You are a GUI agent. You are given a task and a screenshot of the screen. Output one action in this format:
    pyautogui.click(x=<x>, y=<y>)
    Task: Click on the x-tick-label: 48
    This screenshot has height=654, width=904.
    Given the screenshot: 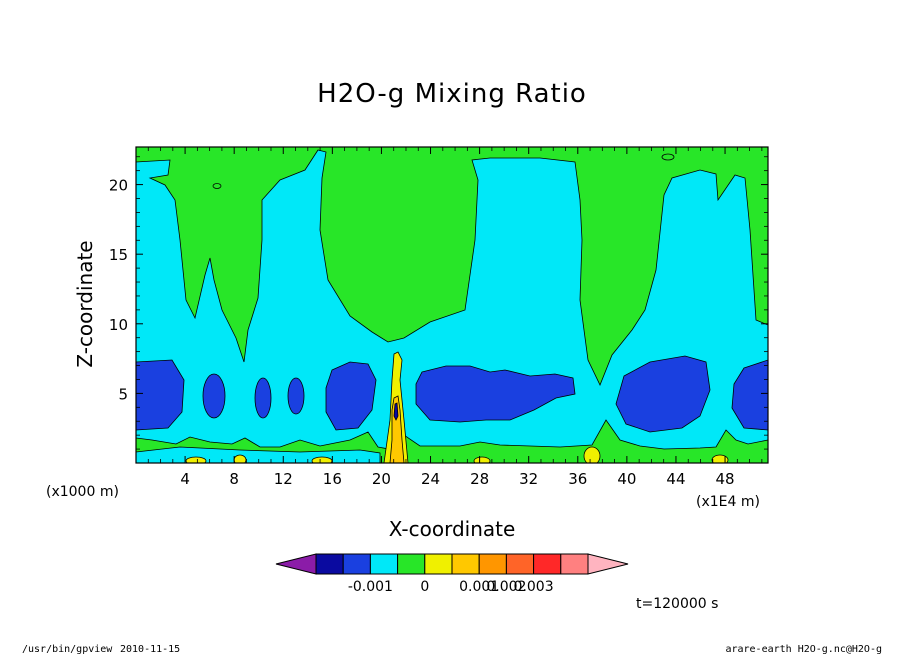 What is the action you would take?
    pyautogui.click(x=725, y=479)
    